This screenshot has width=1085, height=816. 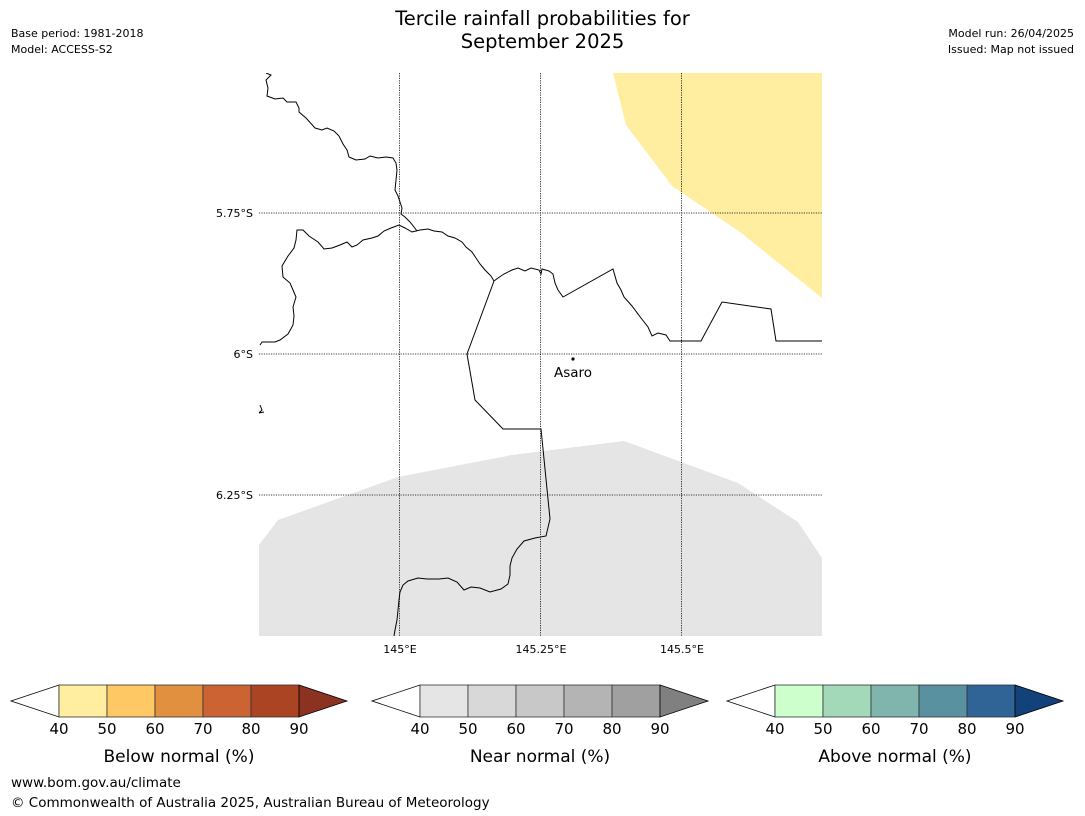 What do you see at coordinates (541, 649) in the screenshot?
I see `lon-label-2: 145.25°E` at bounding box center [541, 649].